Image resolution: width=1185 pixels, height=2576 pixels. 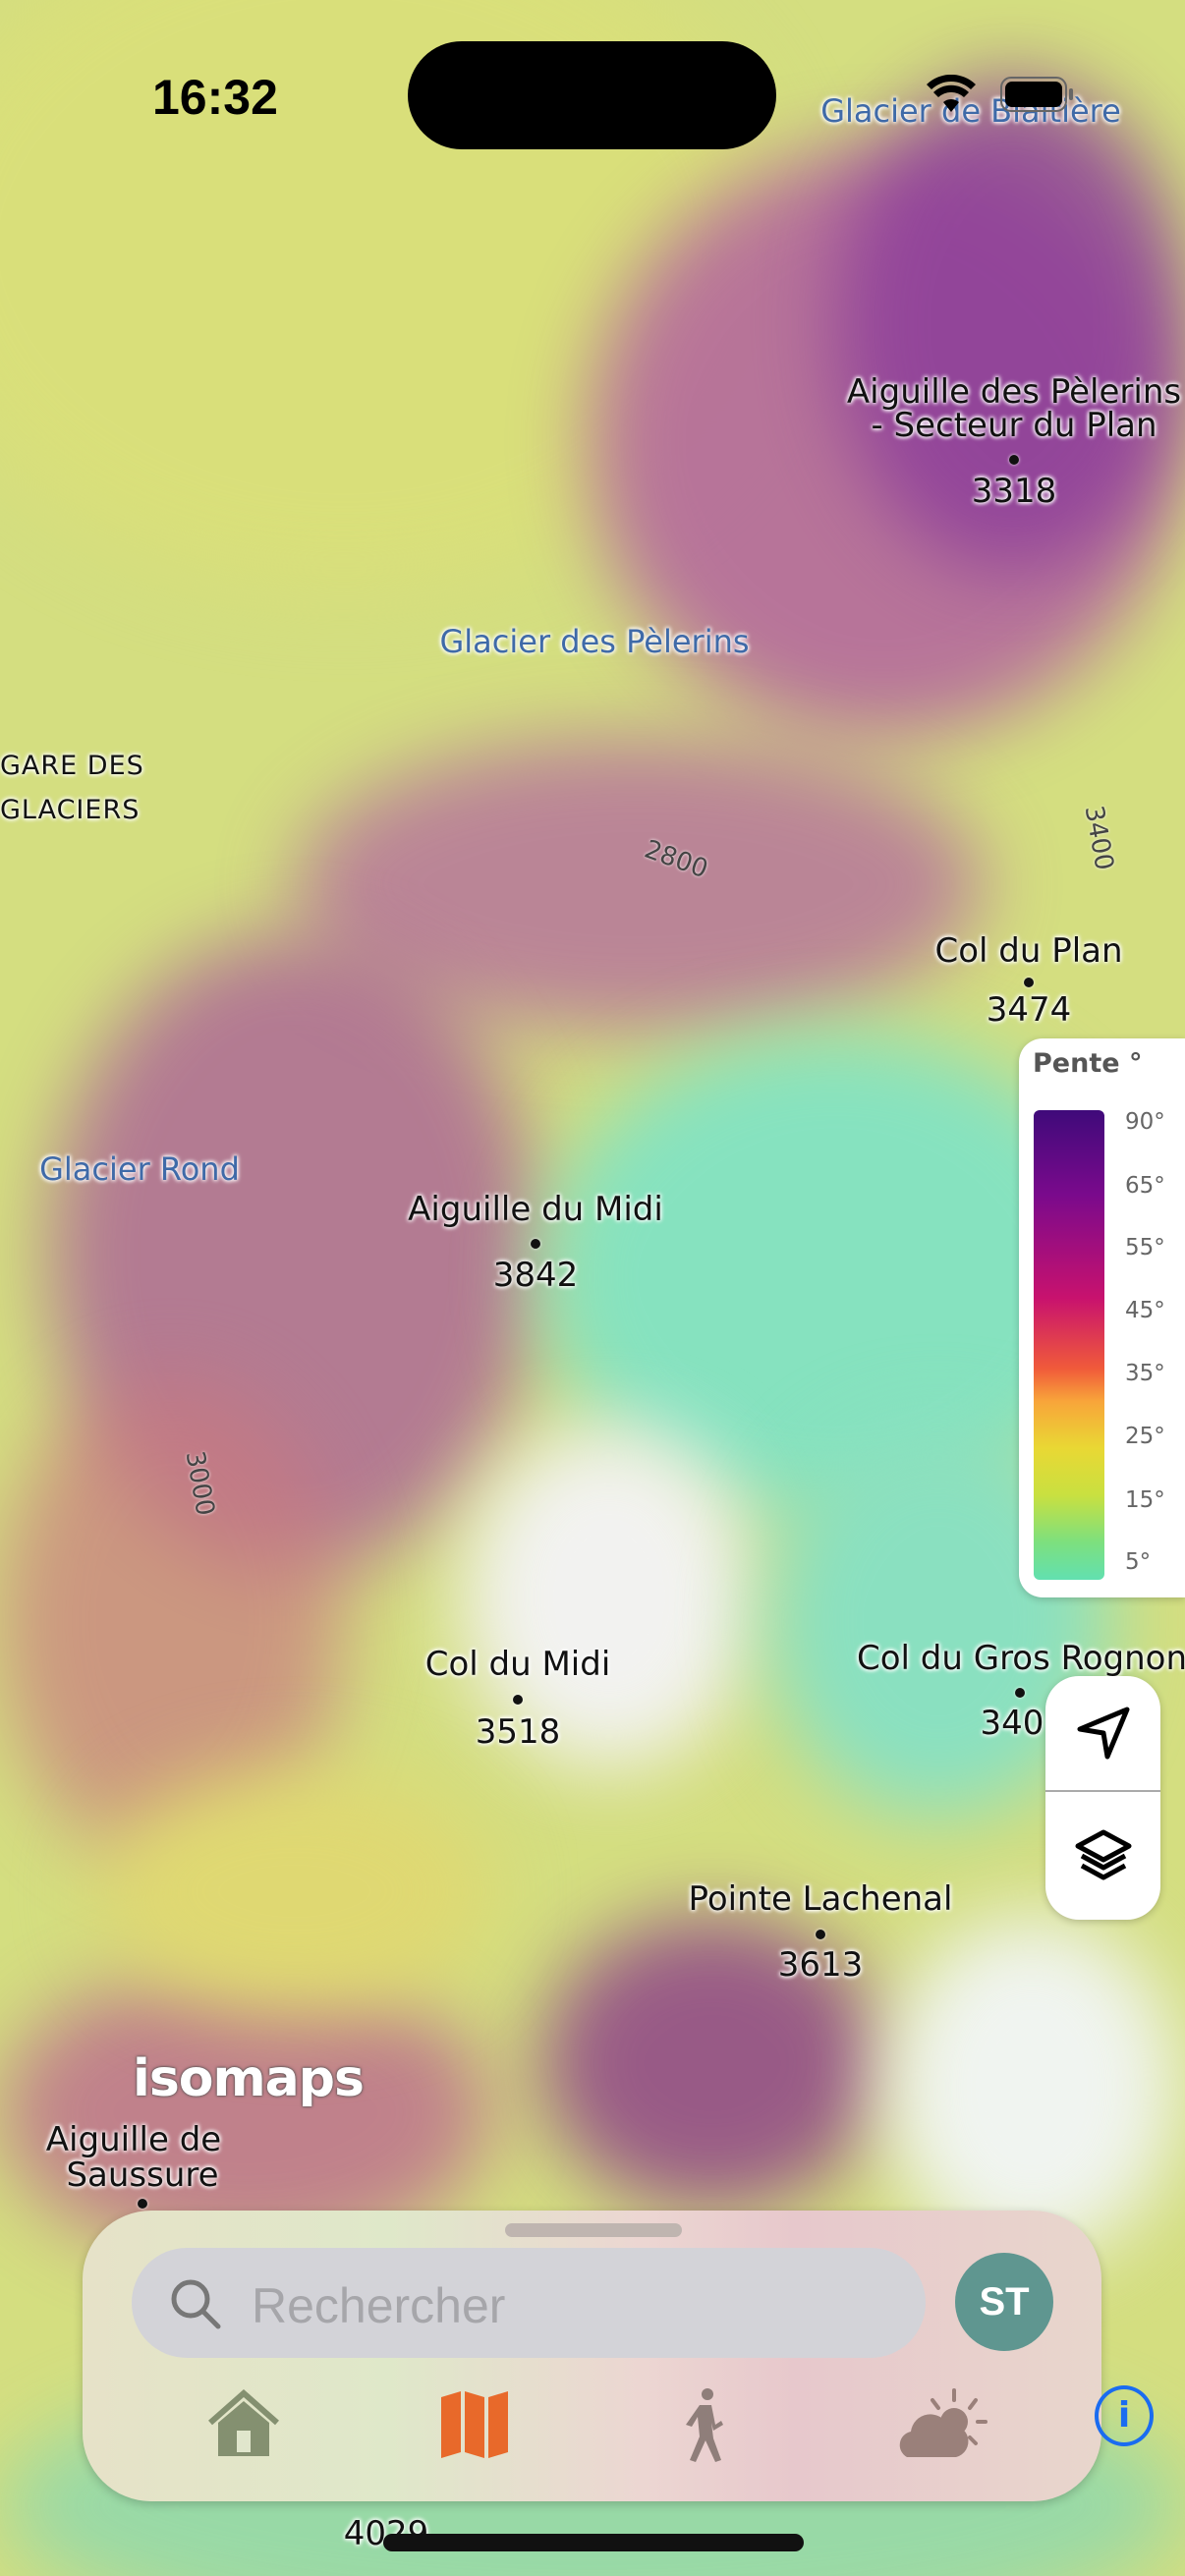 What do you see at coordinates (1029, 951) in the screenshot?
I see `peak-label: Col du Plan` at bounding box center [1029, 951].